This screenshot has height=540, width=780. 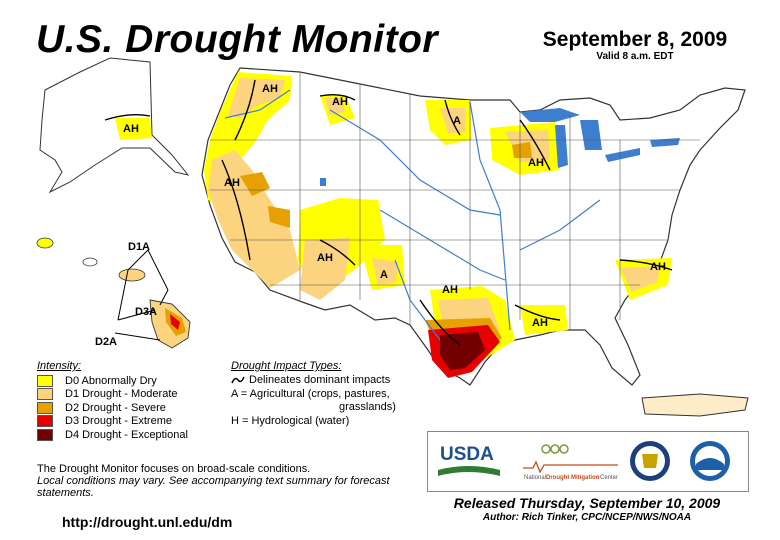 I want to click on legend-label-d2: D2 Drought - Severe, so click(x=115, y=407).